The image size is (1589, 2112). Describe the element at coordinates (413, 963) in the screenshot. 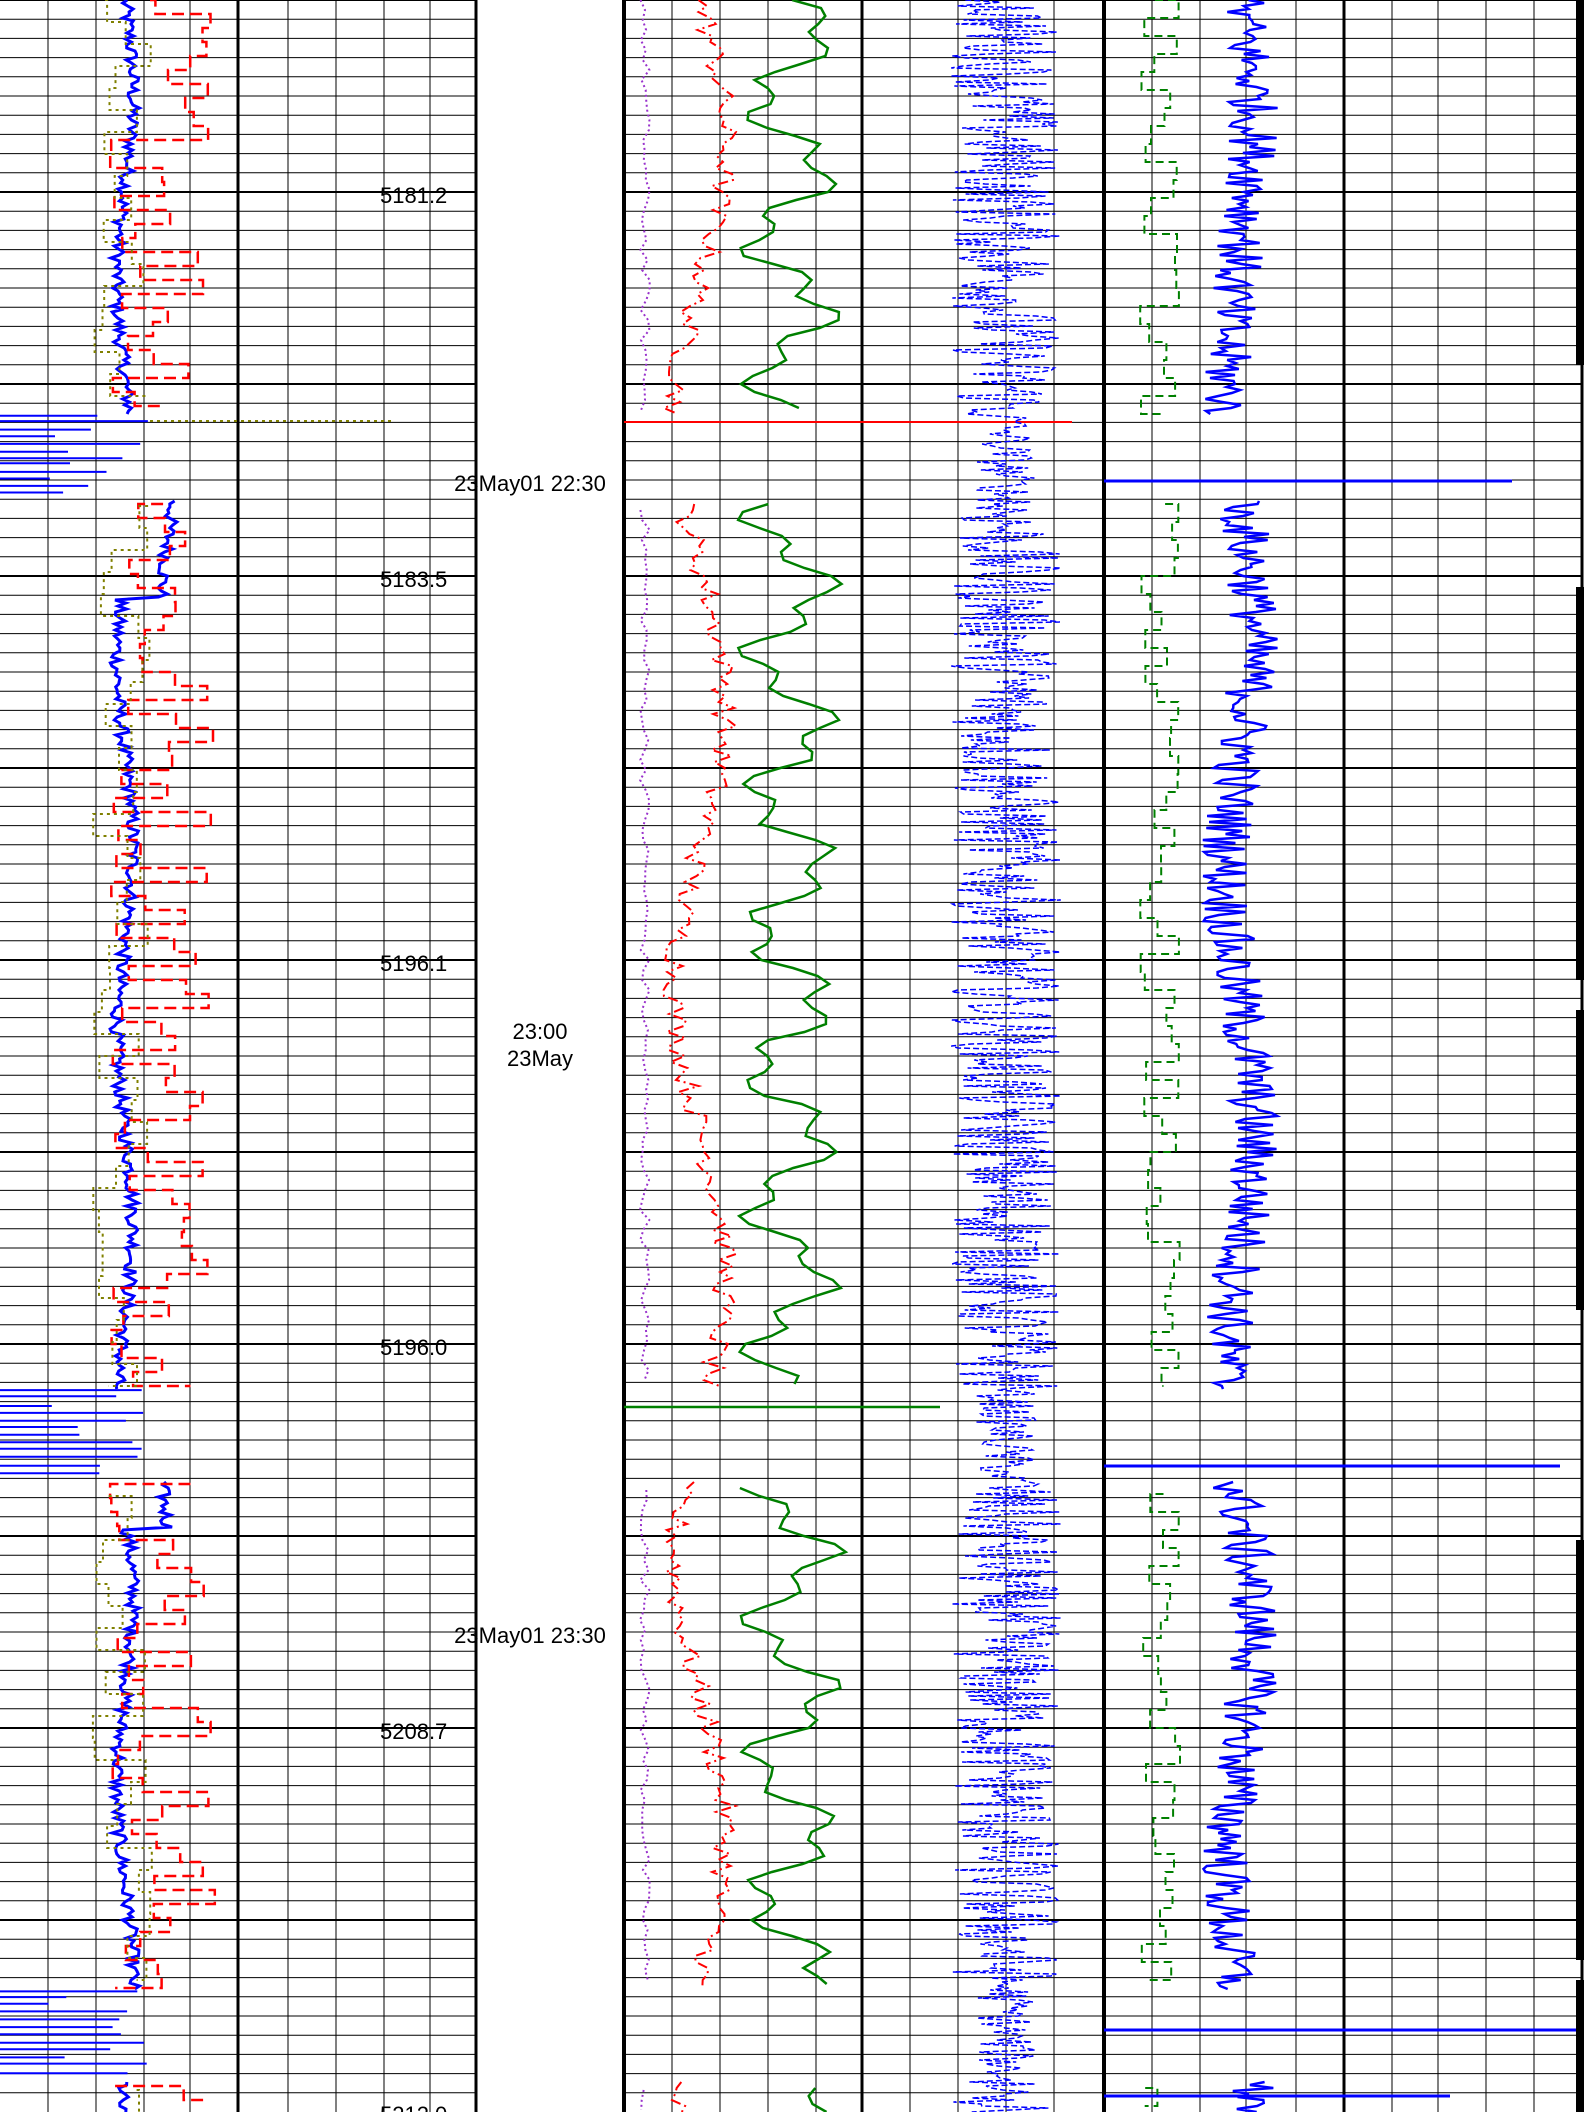

I see `depth-label-3: 5196.1` at that location.